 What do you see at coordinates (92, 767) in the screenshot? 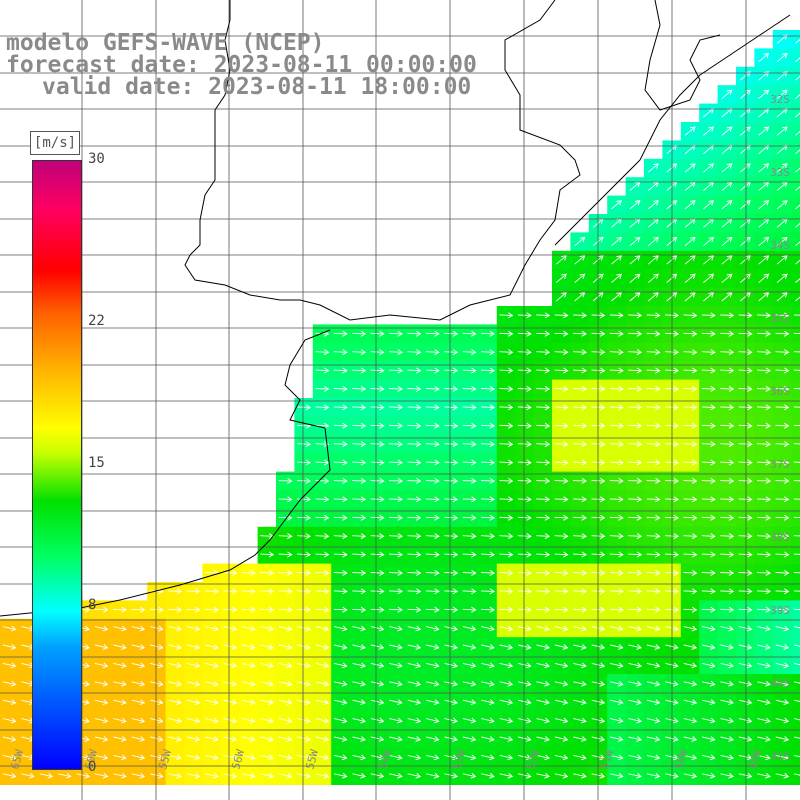
I see `colorbar-tick-label: 0` at bounding box center [92, 767].